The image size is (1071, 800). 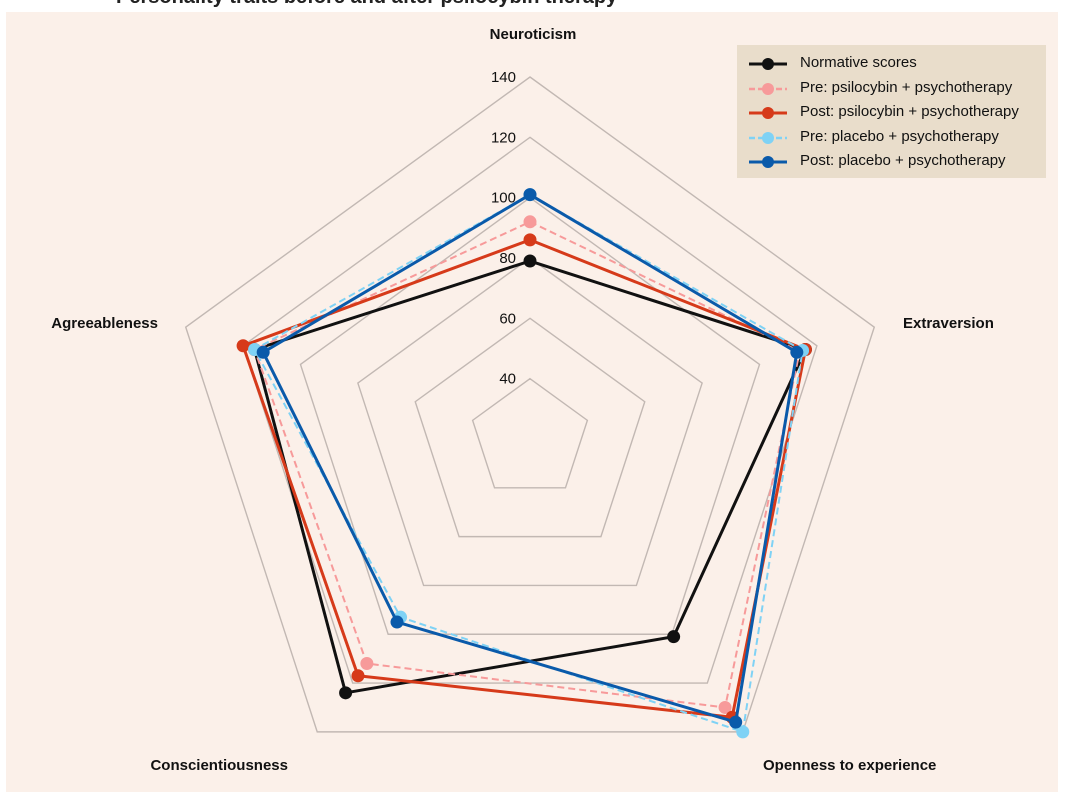 I want to click on tick-label-140: 140, so click(x=503, y=77).